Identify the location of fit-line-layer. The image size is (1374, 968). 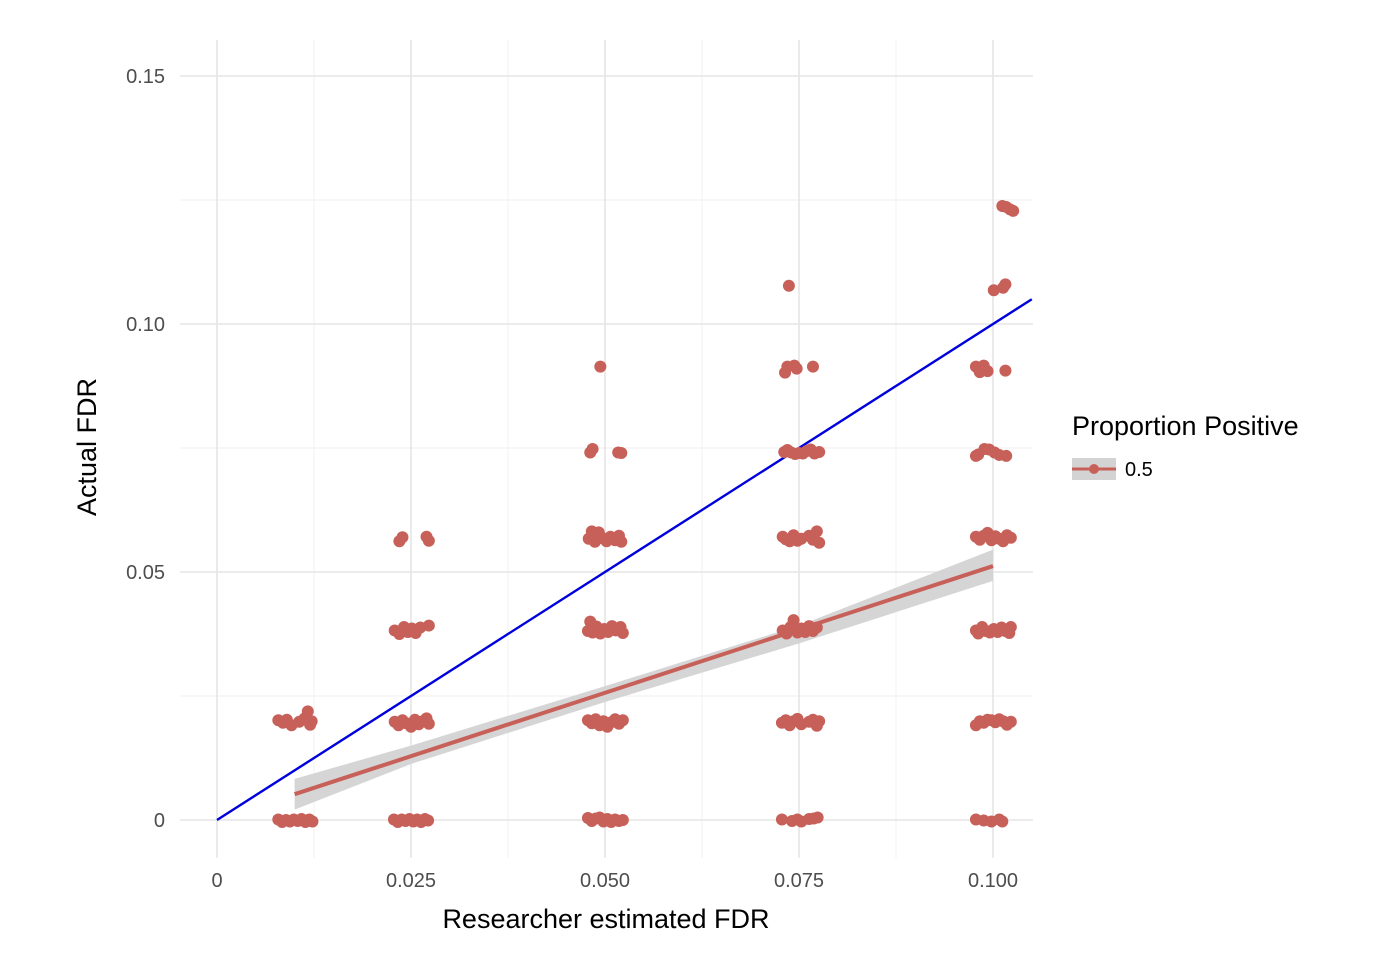
(643, 680).